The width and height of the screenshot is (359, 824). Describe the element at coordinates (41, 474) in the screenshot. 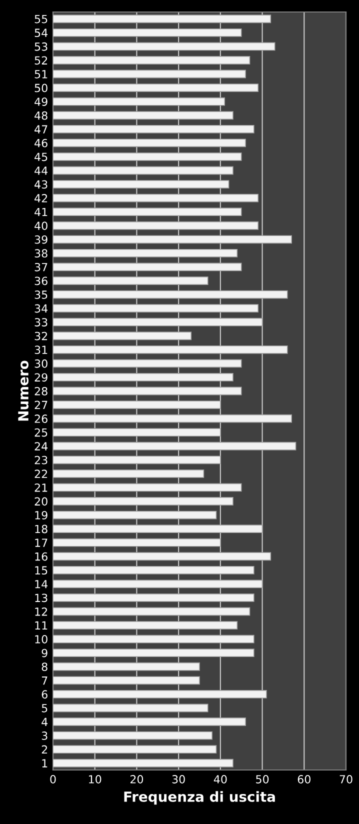

I see `y-tick-label: 22` at that location.